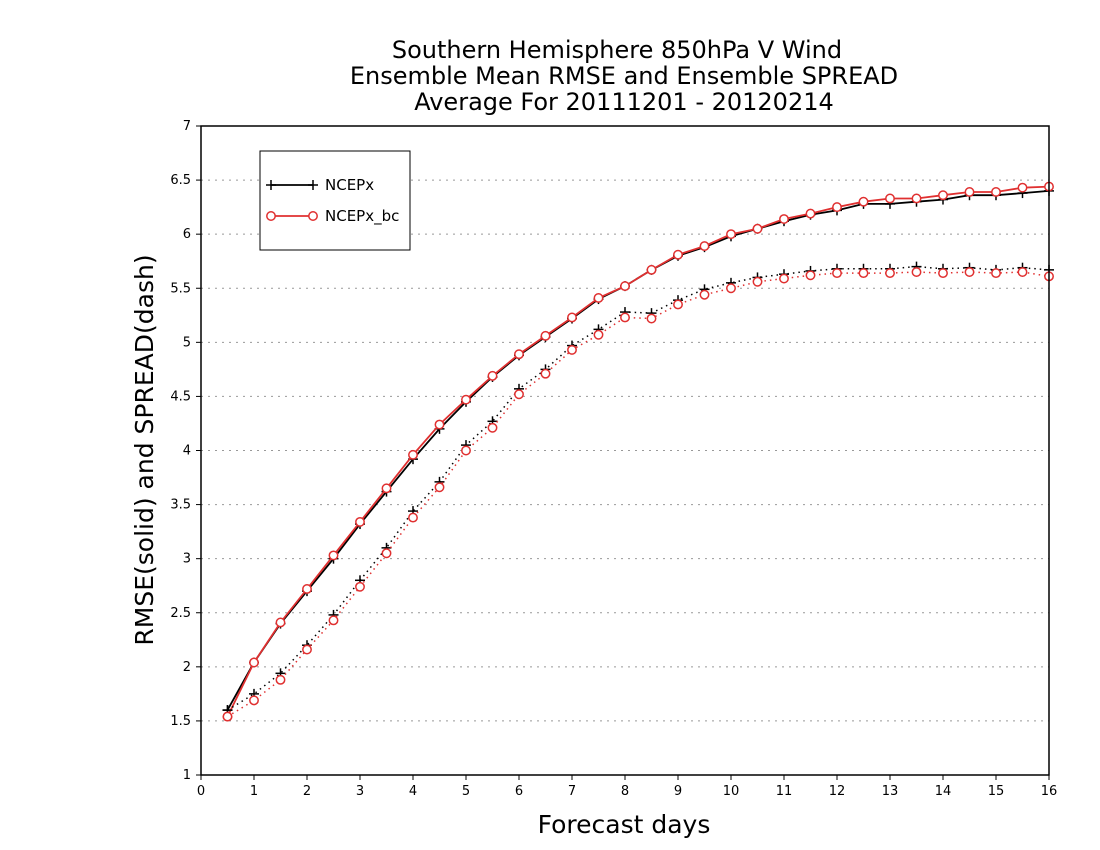  What do you see at coordinates (187, 234) in the screenshot?
I see `y-tick-label: 6` at bounding box center [187, 234].